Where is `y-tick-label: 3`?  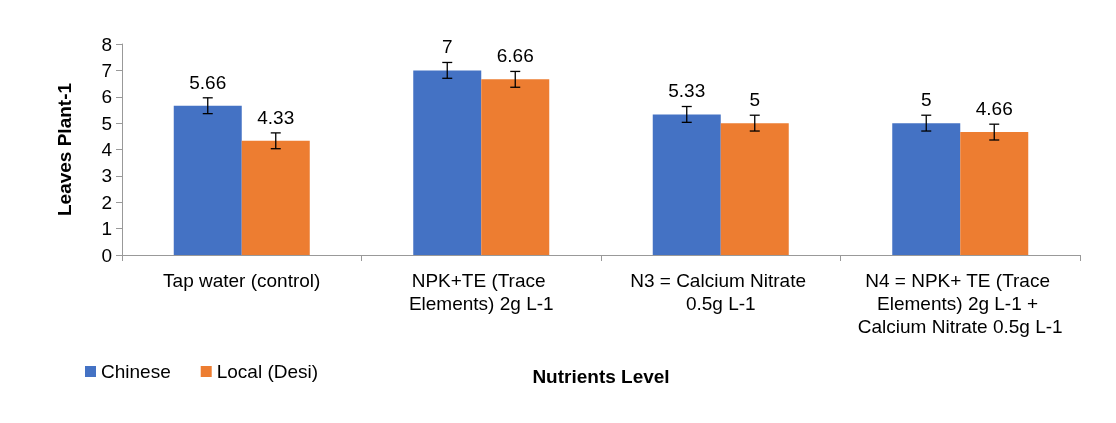
y-tick-label: 3 is located at coordinates (106, 176).